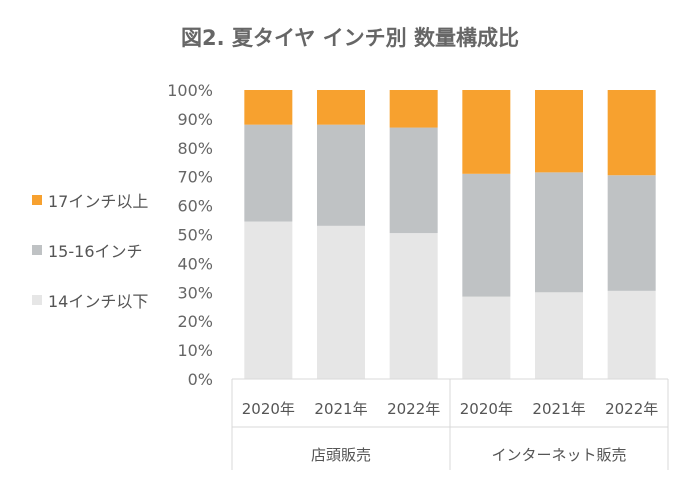 This screenshot has width=700, height=490. Describe the element at coordinates (195, 148) in the screenshot. I see `y-tick-label: 80%` at that location.